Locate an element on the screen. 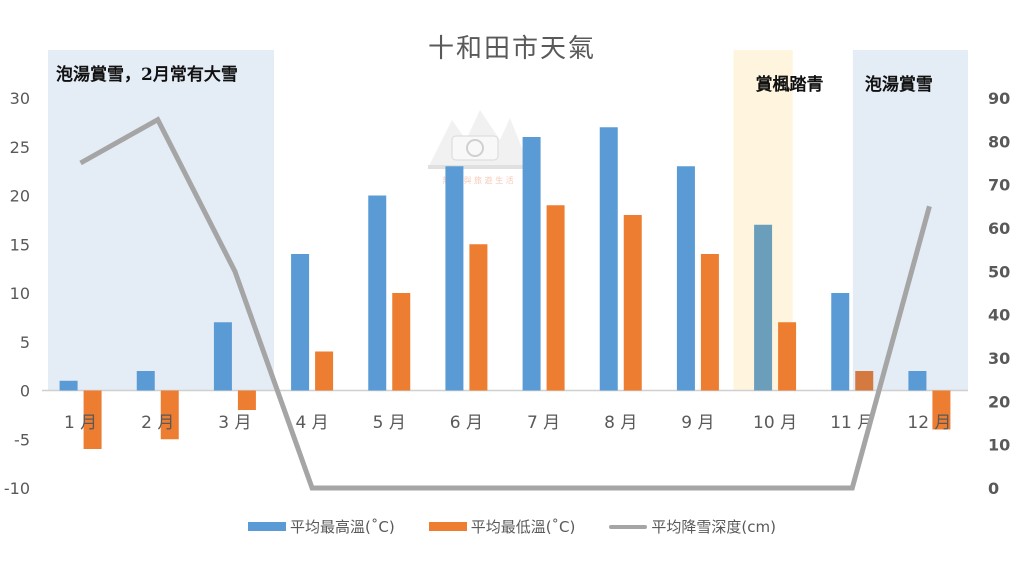 The height and width of the screenshot is (564, 1024). x-tick-label: 8 月 is located at coordinates (620, 423).